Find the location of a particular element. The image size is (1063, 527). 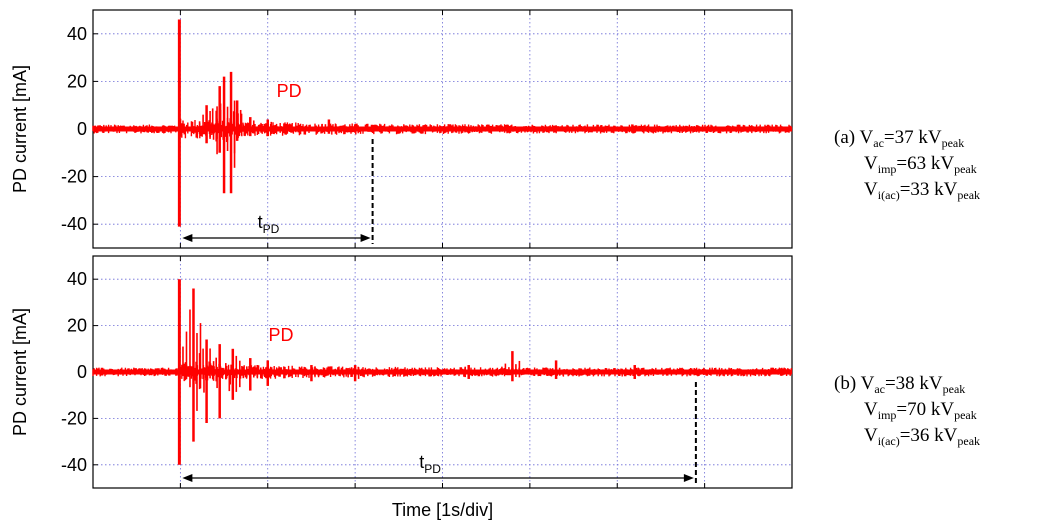

x-axis-label: Time [1s/div] is located at coordinates (442, 510).